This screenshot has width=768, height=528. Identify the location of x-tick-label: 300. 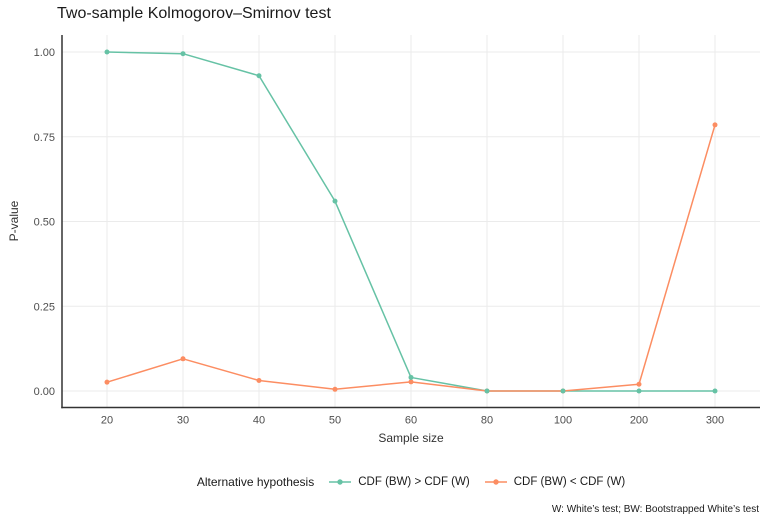
(715, 421).